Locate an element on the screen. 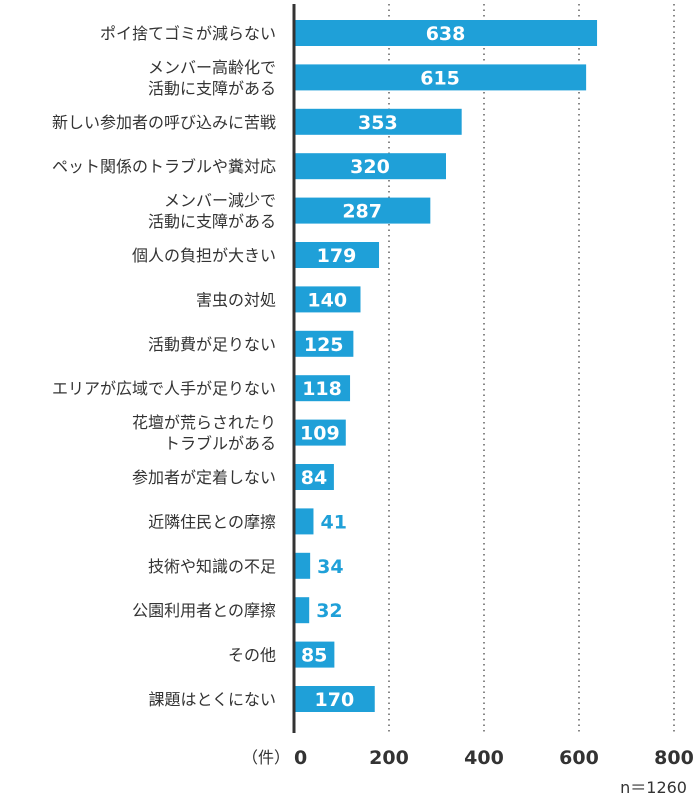  category-label: 参加者が定着しない is located at coordinates (204, 477).